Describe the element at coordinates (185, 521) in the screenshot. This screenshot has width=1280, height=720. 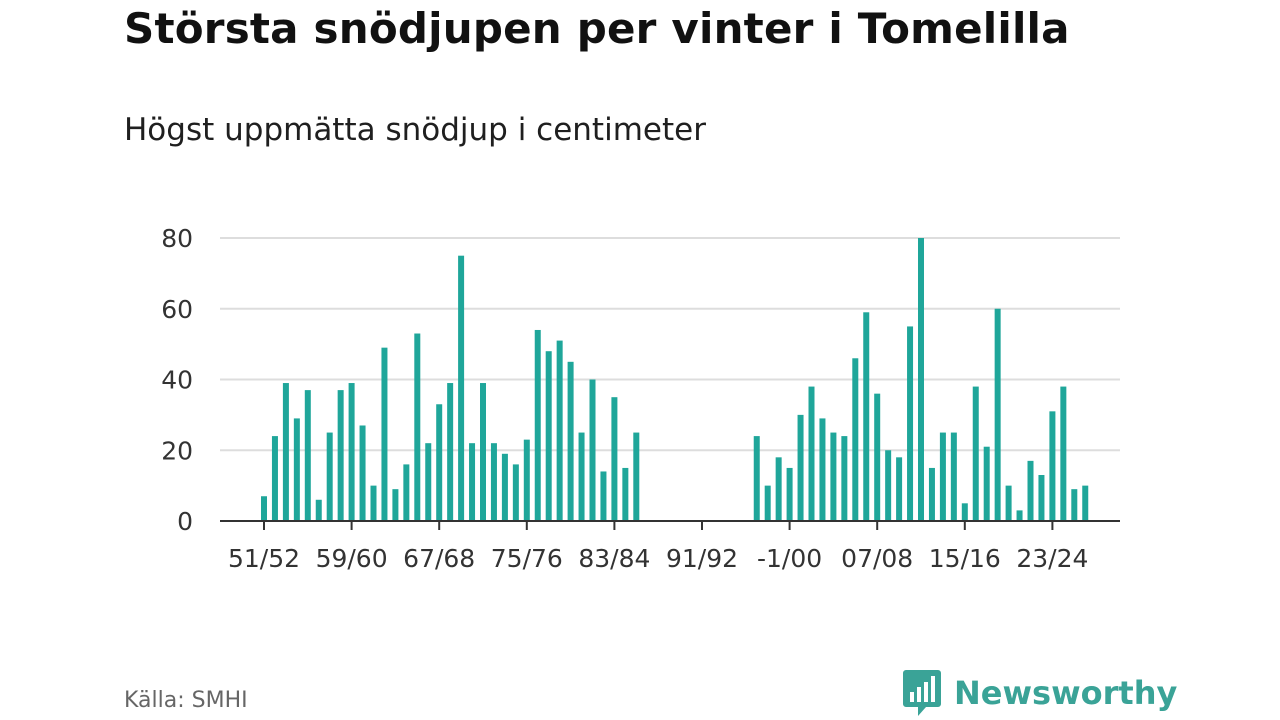
I see `y-tick-label: 0` at that location.